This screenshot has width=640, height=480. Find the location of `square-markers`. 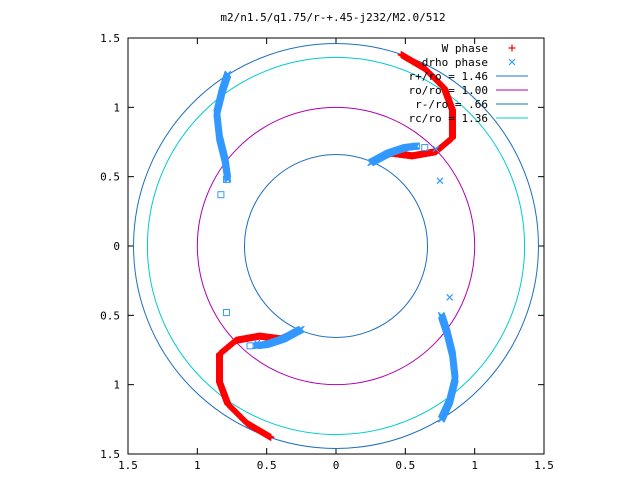

square-markers is located at coordinates (323, 246).